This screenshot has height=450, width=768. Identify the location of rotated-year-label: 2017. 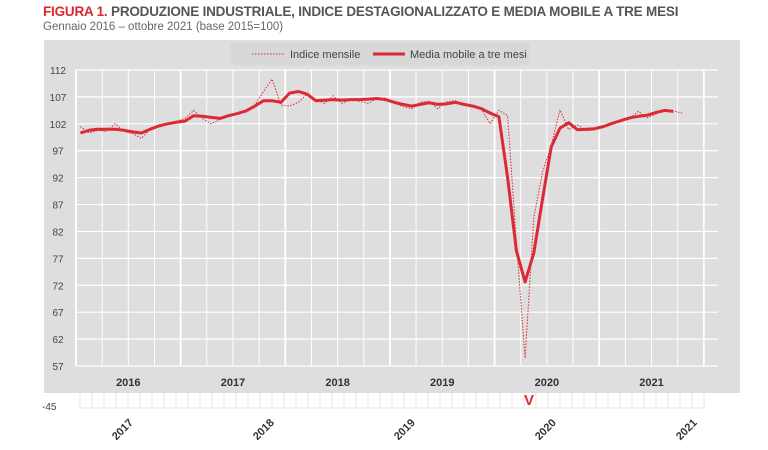
(123, 430).